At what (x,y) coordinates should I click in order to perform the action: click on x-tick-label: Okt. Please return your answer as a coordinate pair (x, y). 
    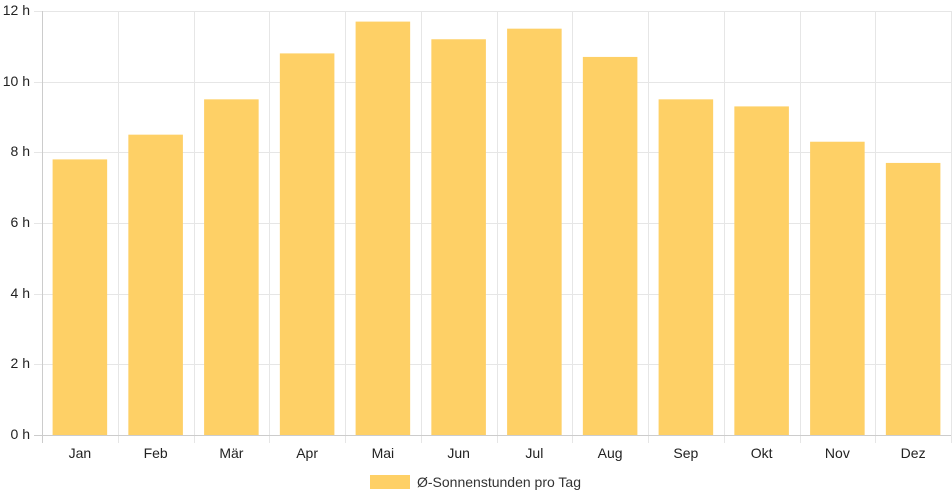
    Looking at the image, I should click on (762, 453).